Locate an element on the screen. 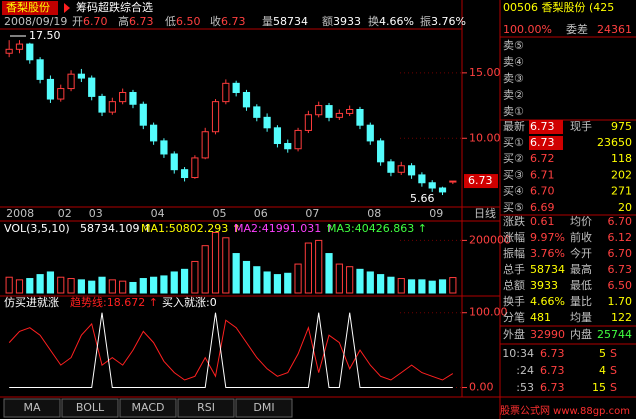 The image size is (636, 419). tab-label: MACD is located at coordinates (148, 407).